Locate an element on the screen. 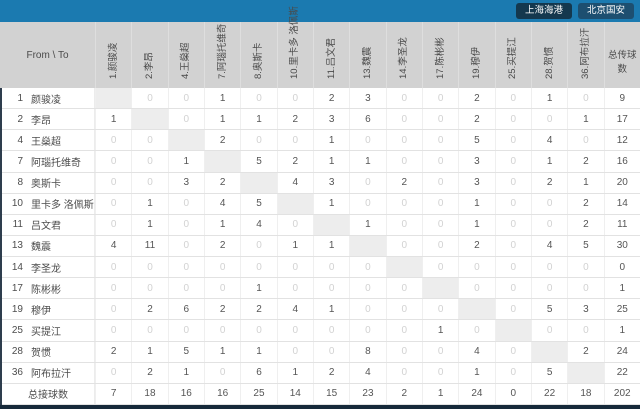 This screenshot has height=409, width=640. total-passes-header-cell: 总传球数 is located at coordinates (621, 55).